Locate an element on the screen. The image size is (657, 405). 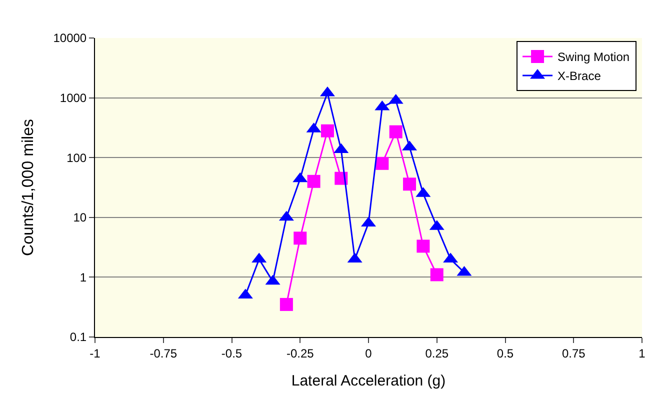
x-tick-label: 1 is located at coordinates (642, 353).